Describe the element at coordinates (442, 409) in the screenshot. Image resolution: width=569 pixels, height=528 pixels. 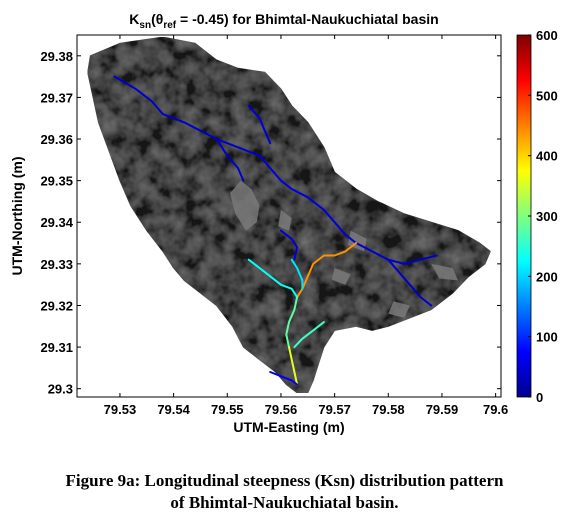
I see `x-tick-label: 79.59` at that location.